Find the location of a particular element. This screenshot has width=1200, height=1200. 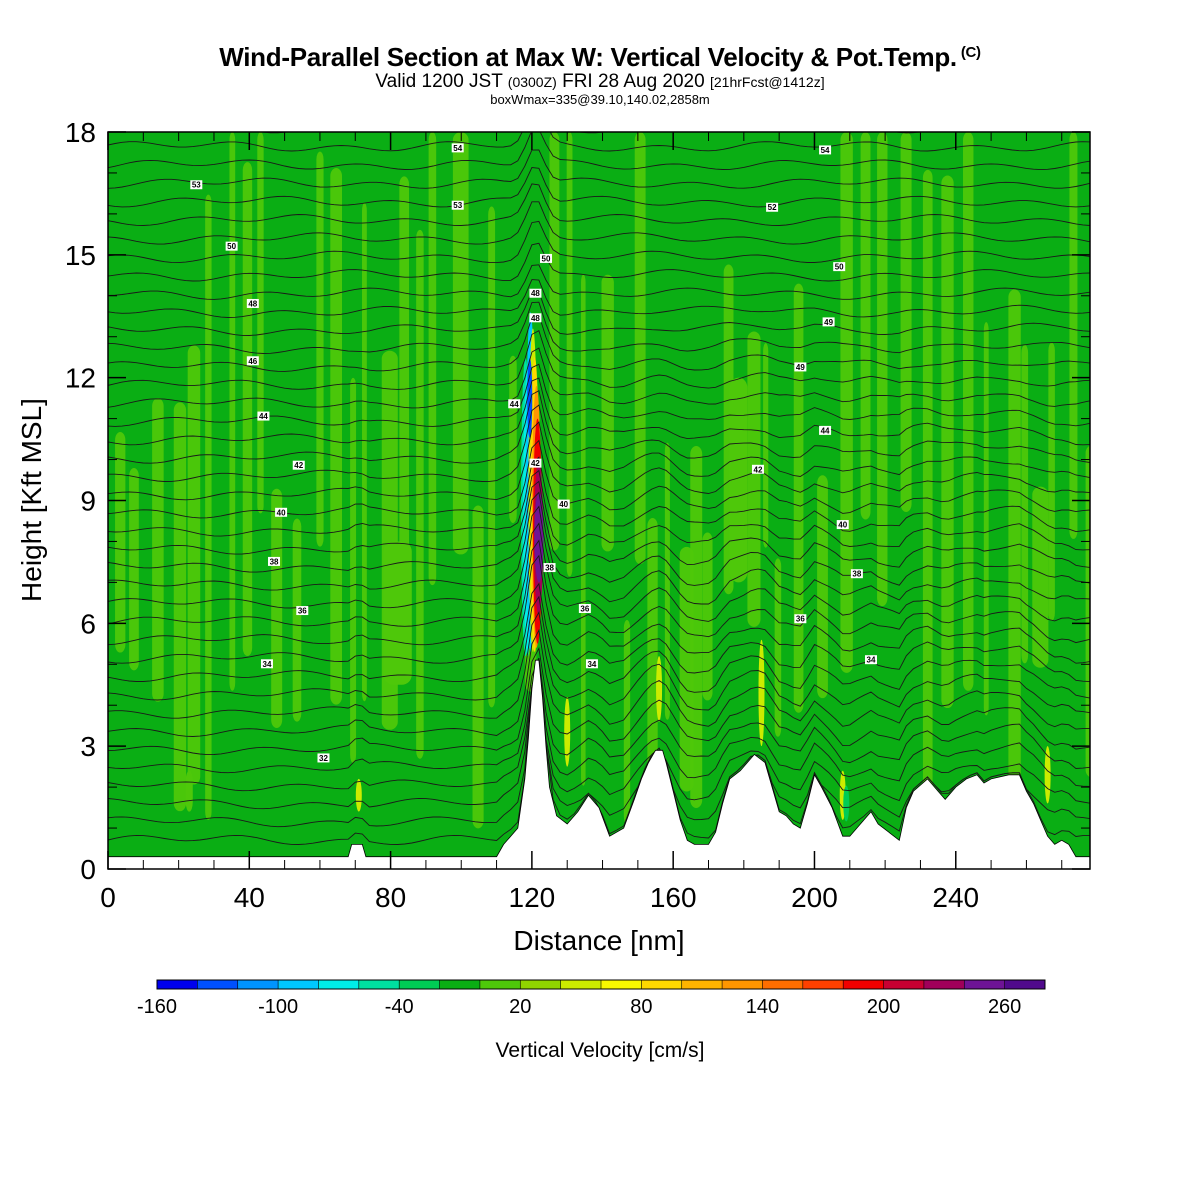

y-axis-title: Height [Kft MSL] is located at coordinates (31, 500).